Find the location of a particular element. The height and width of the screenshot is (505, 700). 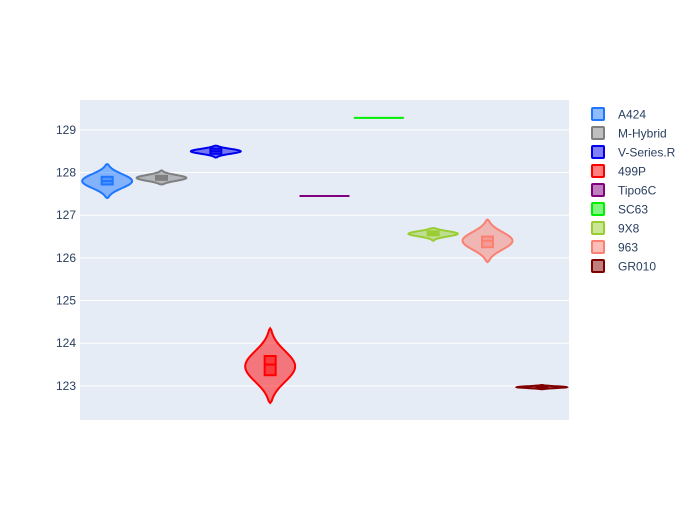

y-tick-label: 128 is located at coordinates (66, 173).